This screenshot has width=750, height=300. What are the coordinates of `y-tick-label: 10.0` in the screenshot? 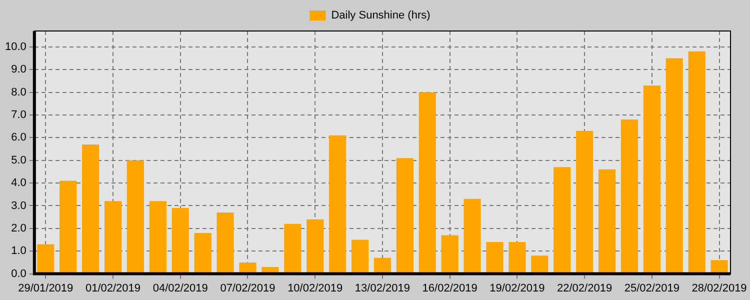 It's located at (15, 46).